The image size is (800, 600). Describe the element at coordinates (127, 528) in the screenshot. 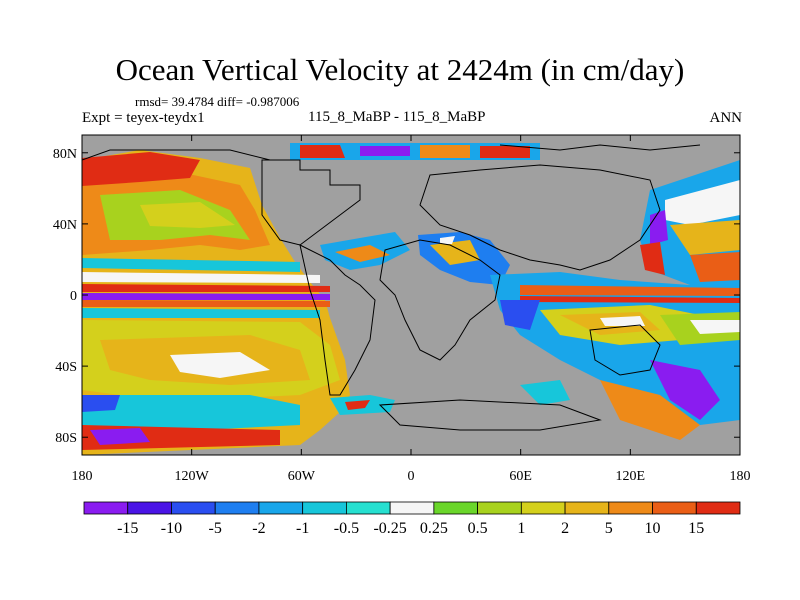

I see `colorbar-label: -15` at that location.